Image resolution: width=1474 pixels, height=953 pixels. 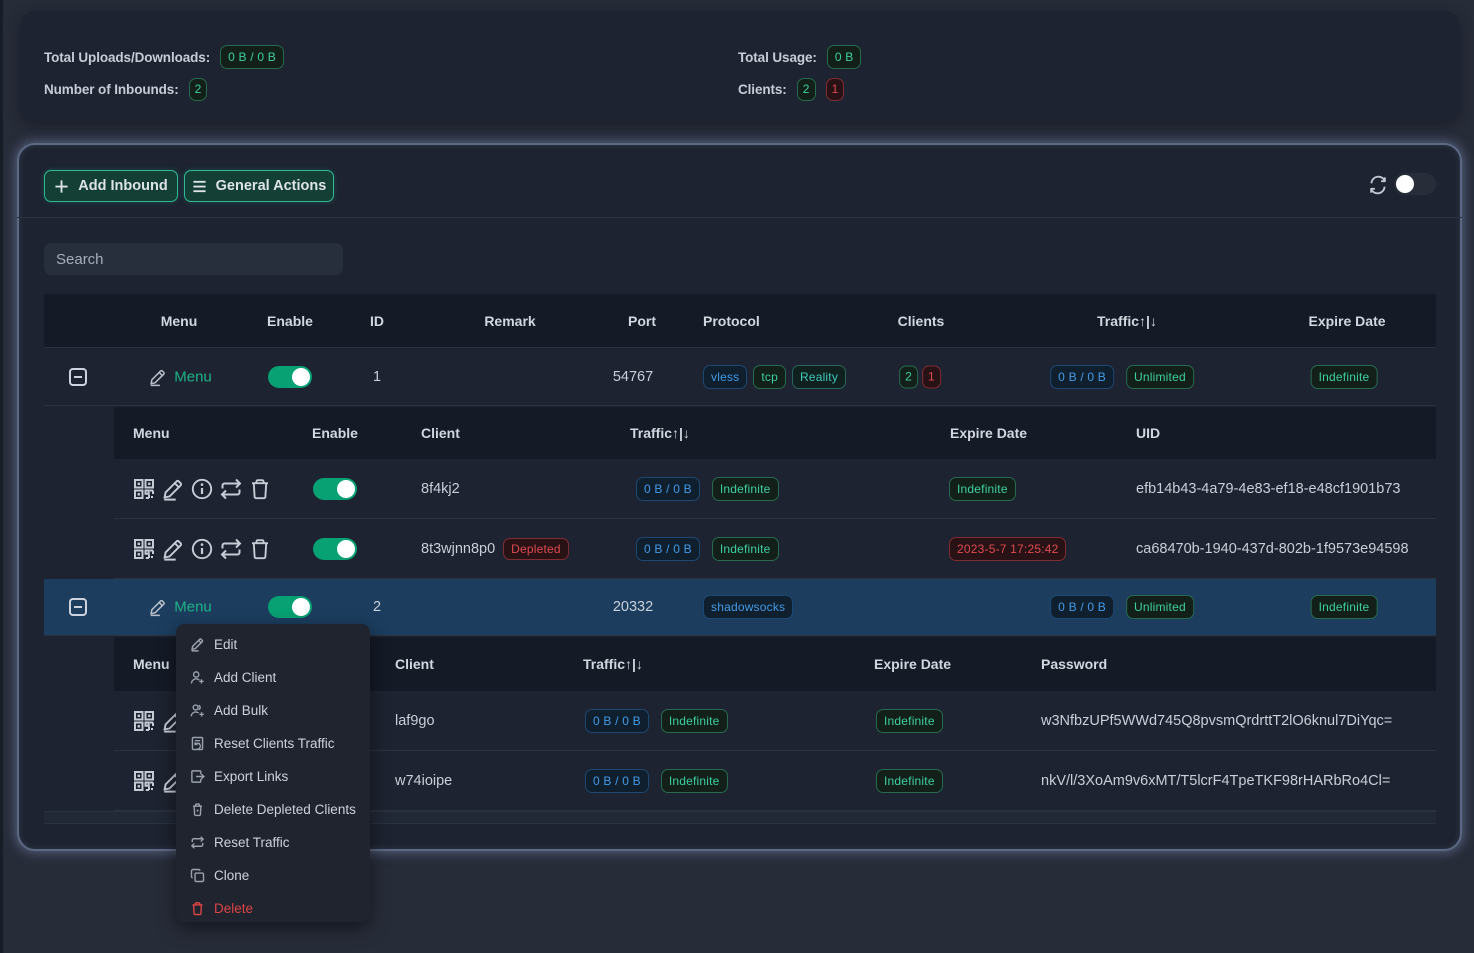 What do you see at coordinates (377, 376) in the screenshot?
I see `row1-id: 1` at bounding box center [377, 376].